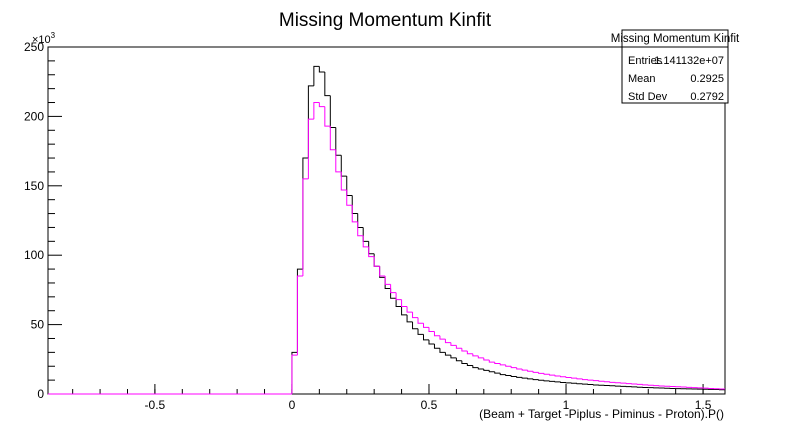 The height and width of the screenshot is (427, 791). I want to click on stats-label: Entries, so click(645, 61).